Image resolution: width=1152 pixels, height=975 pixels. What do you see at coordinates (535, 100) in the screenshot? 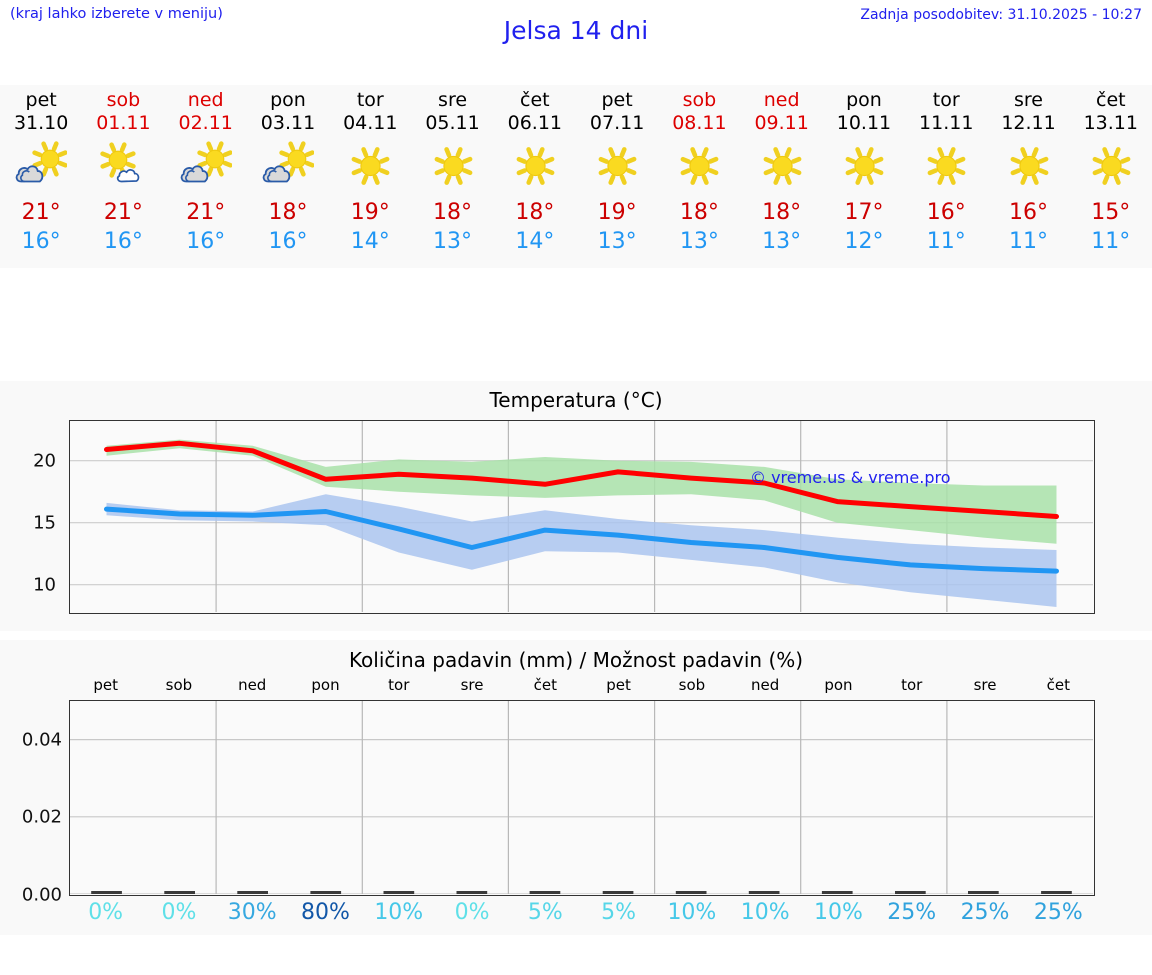
I see `day-name: čet` at bounding box center [535, 100].